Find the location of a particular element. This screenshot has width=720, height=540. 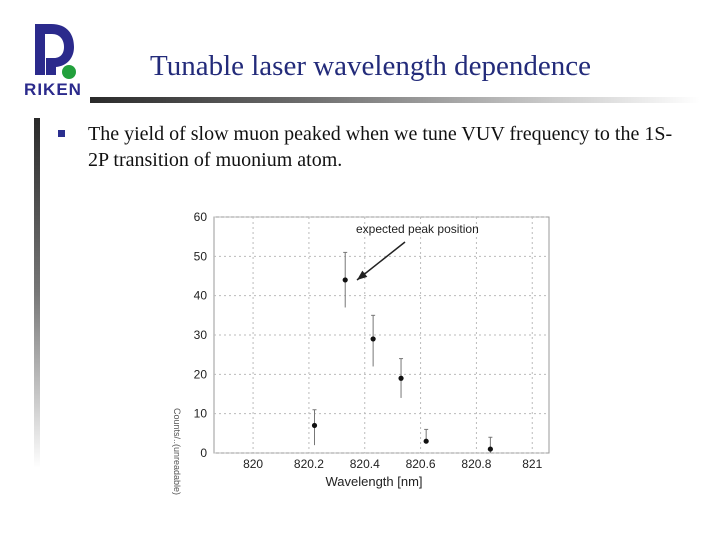

y-tick-label: 20 is located at coordinates (201, 374).